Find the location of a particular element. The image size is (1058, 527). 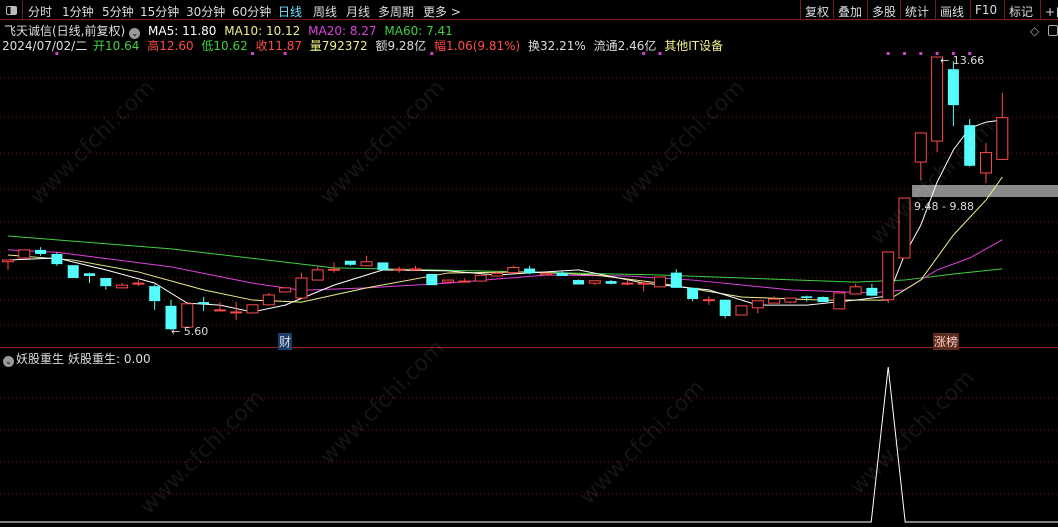

period-tab-0: 分时 is located at coordinates (40, 12).